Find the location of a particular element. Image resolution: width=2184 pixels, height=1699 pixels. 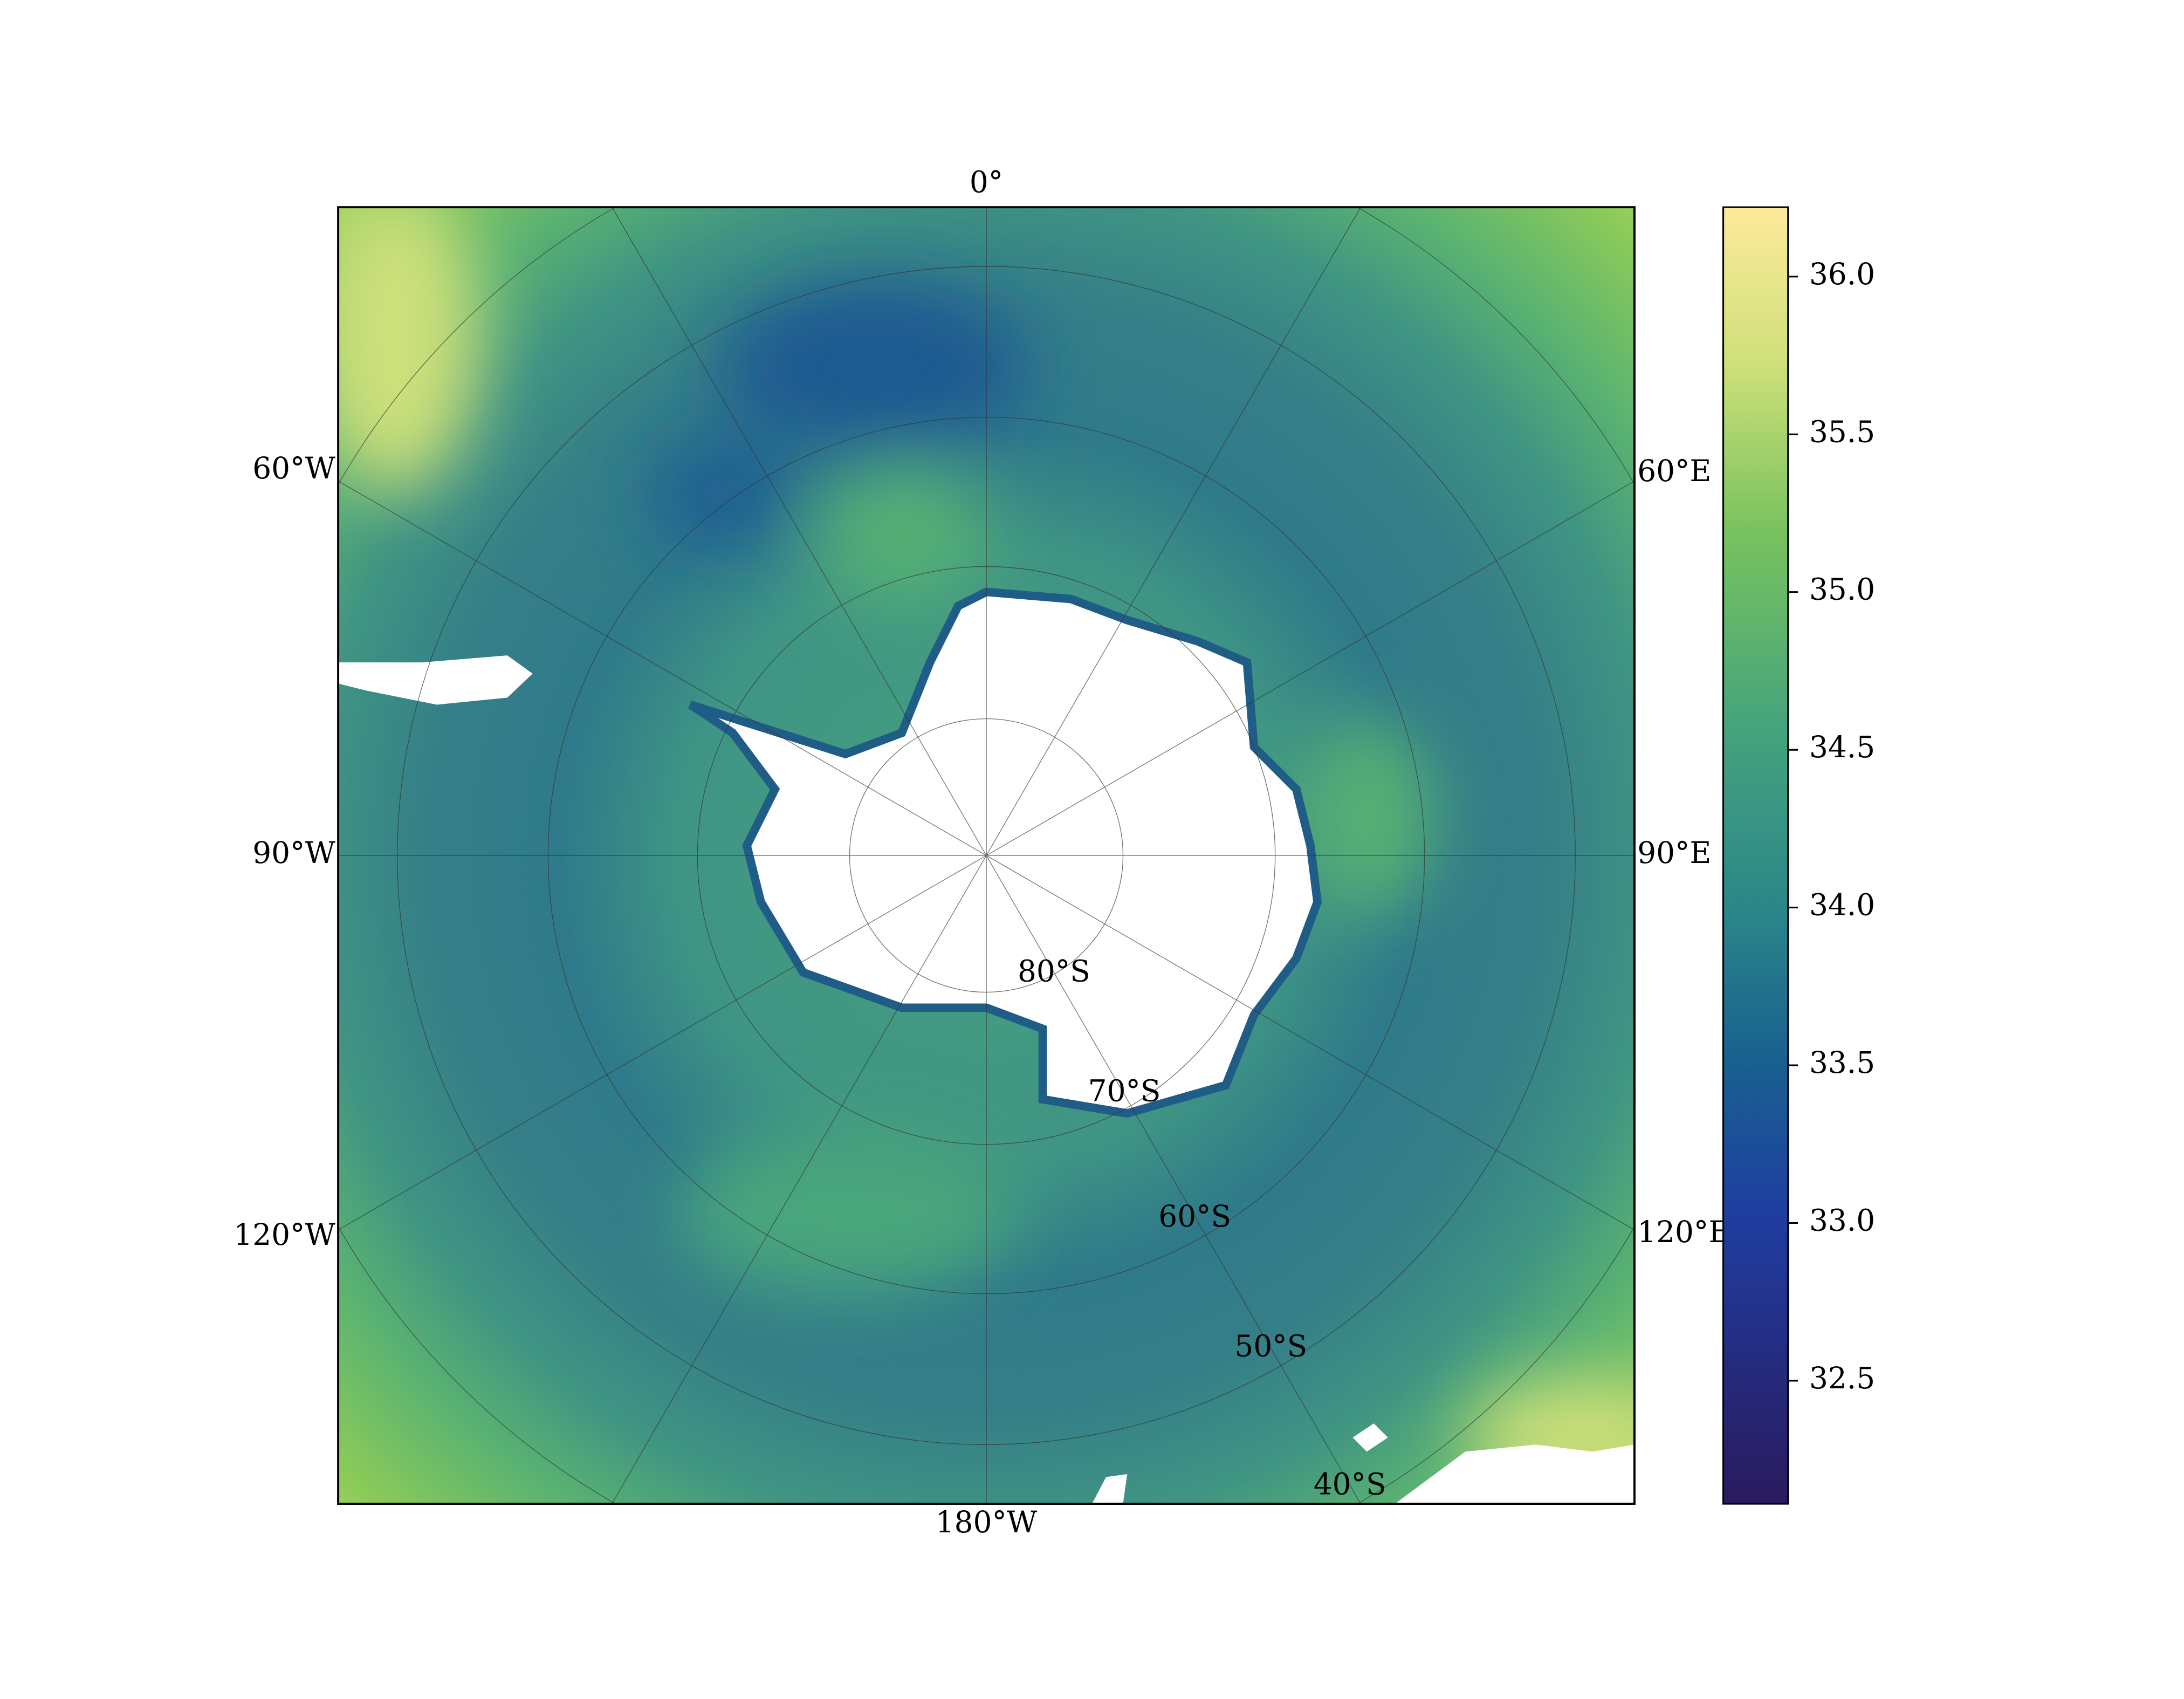

colorbar-tick-label: 33.0 is located at coordinates (1842, 1220).